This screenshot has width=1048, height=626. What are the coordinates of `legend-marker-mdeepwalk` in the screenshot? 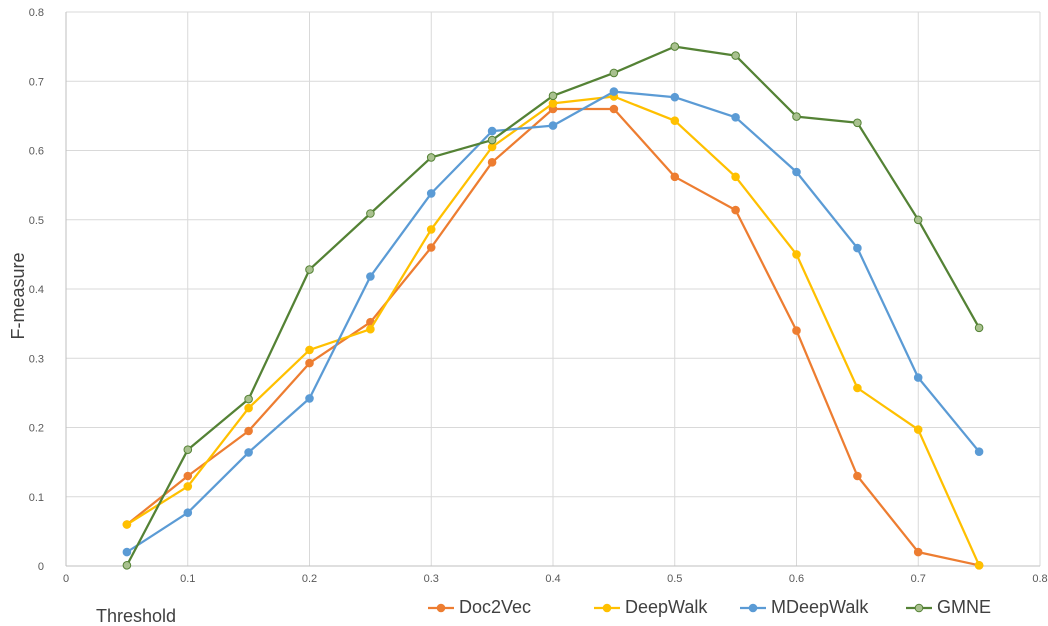 It's located at (753, 608).